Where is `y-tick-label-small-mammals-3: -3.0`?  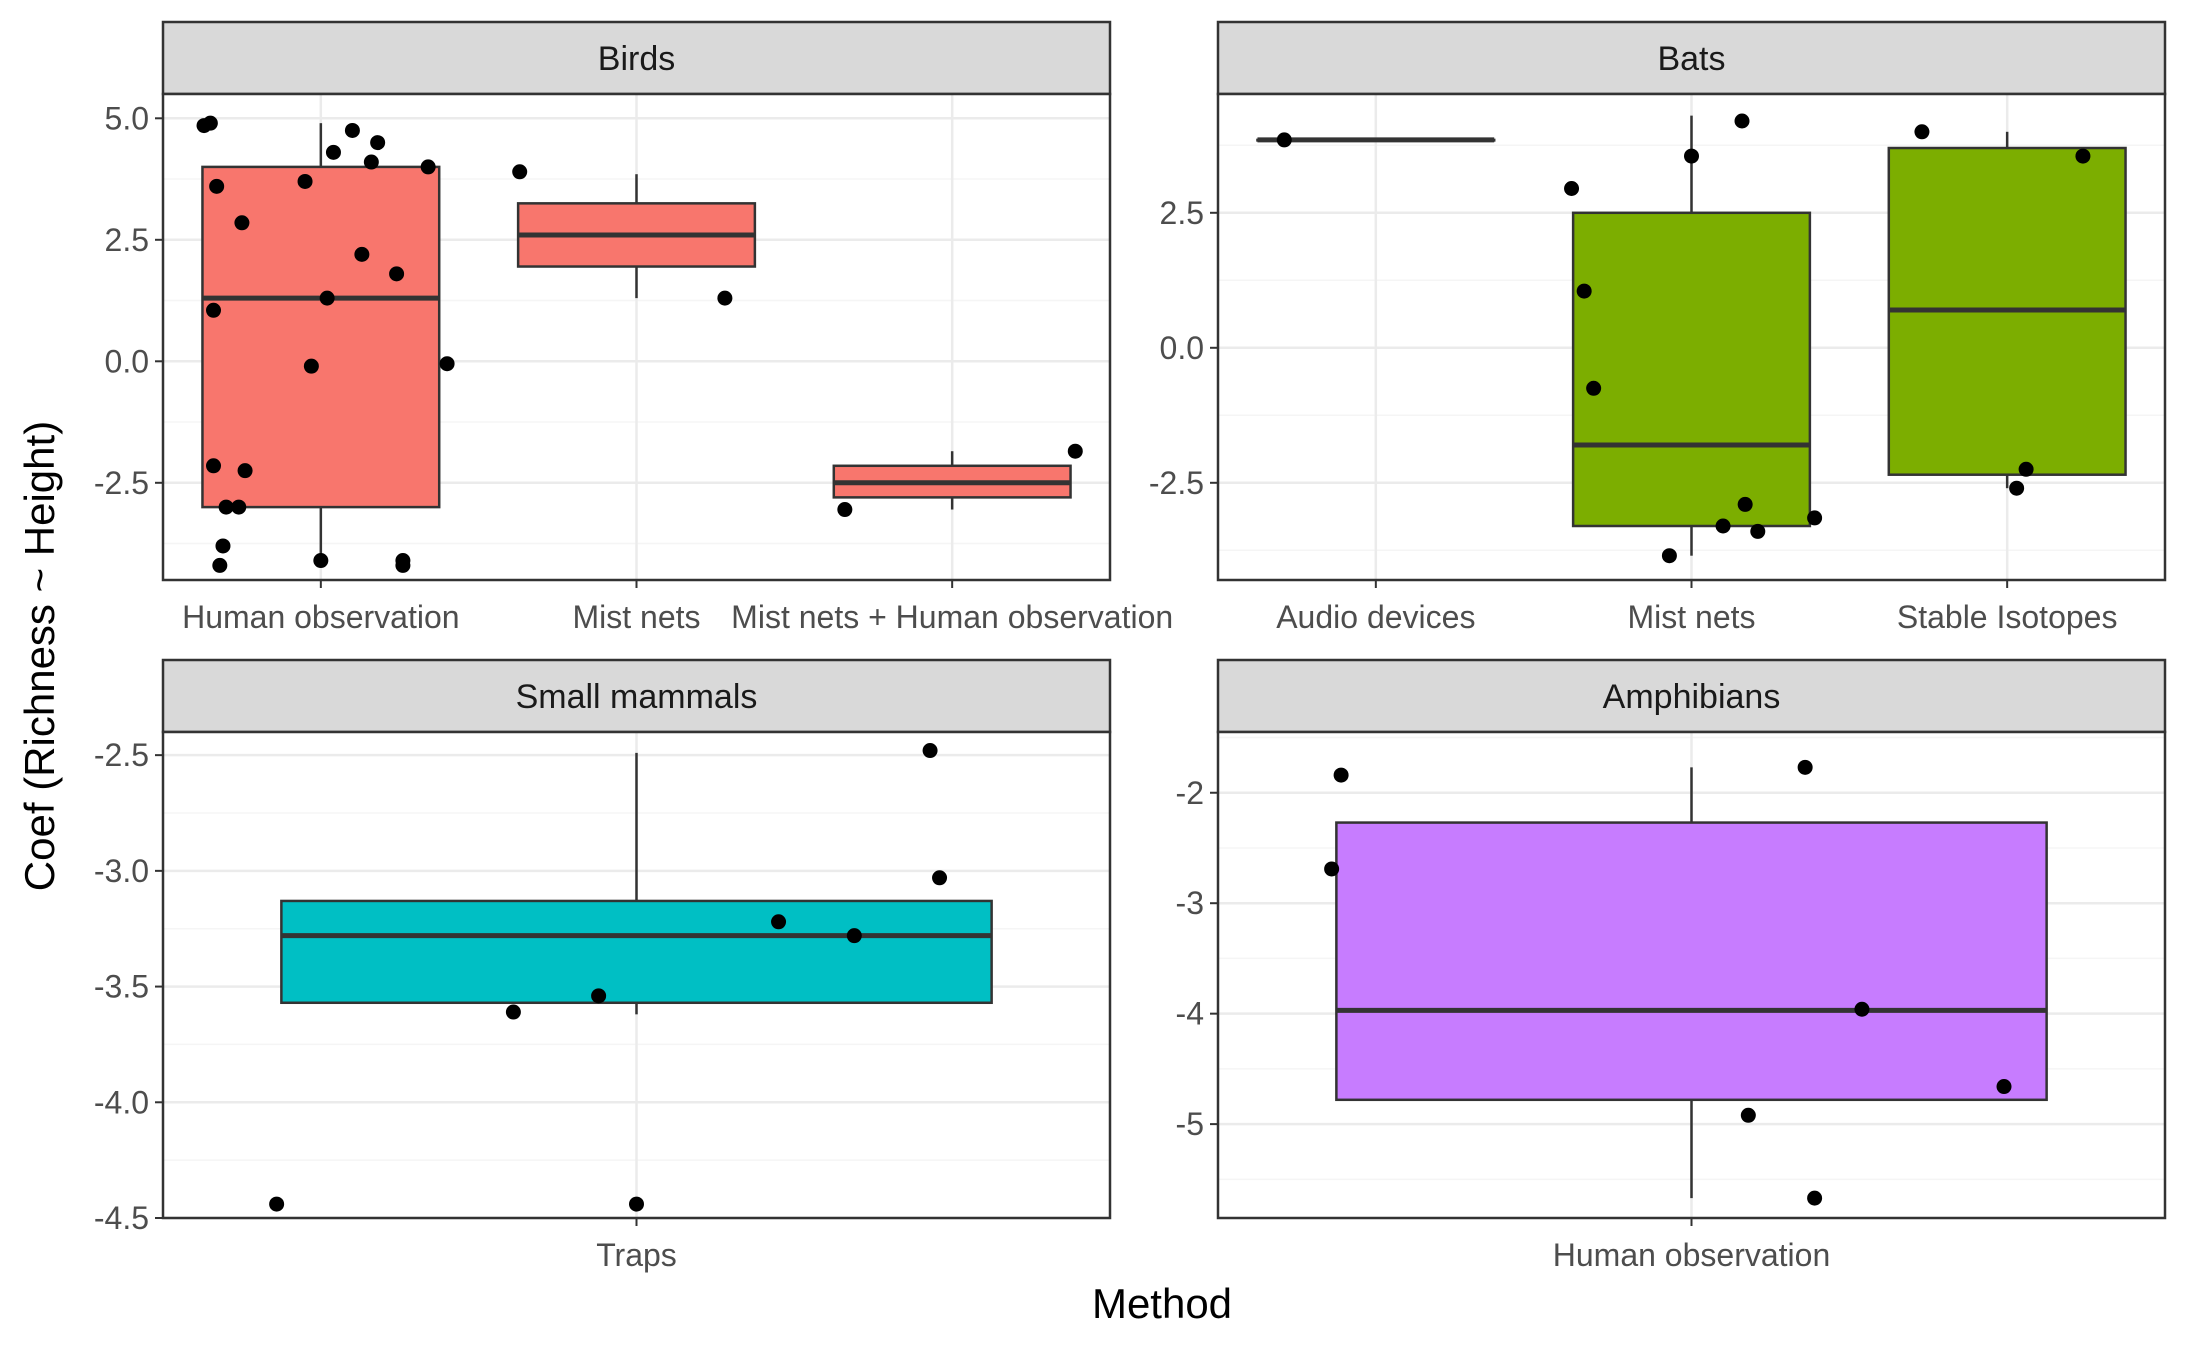 y-tick-label-small-mammals-3: -3.0 is located at coordinates (121, 871).